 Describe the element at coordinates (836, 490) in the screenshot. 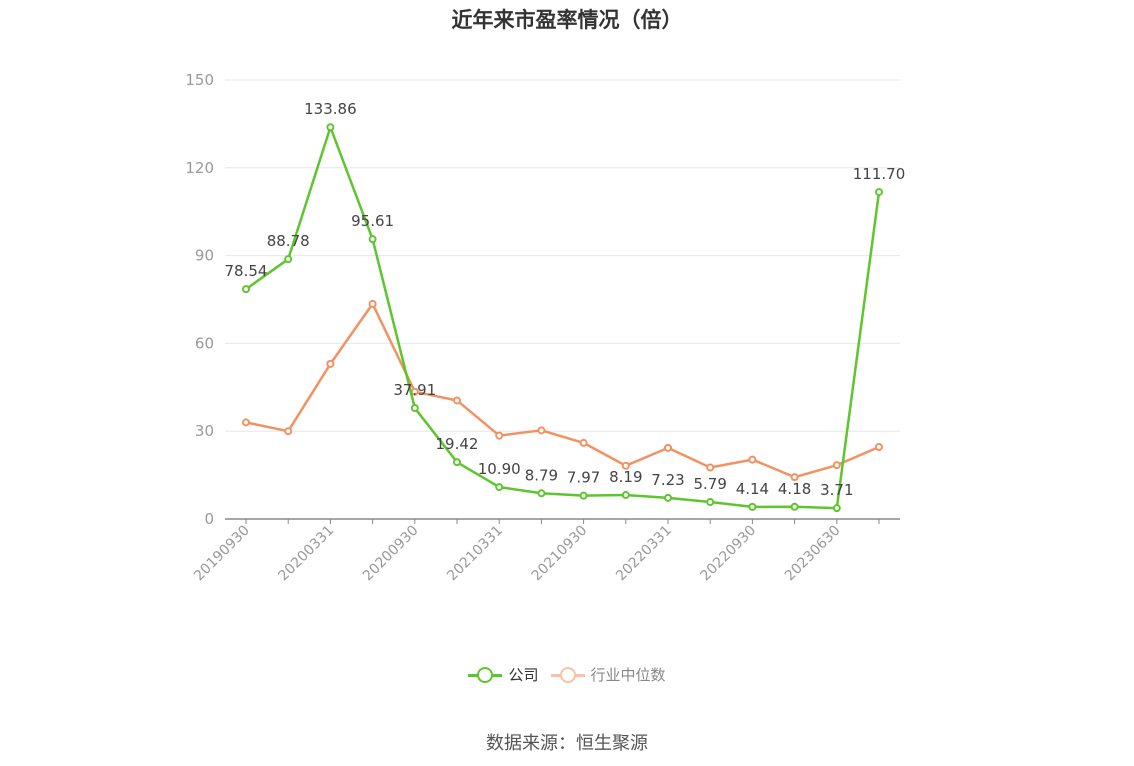

I see `data-label-company: 3.71` at that location.